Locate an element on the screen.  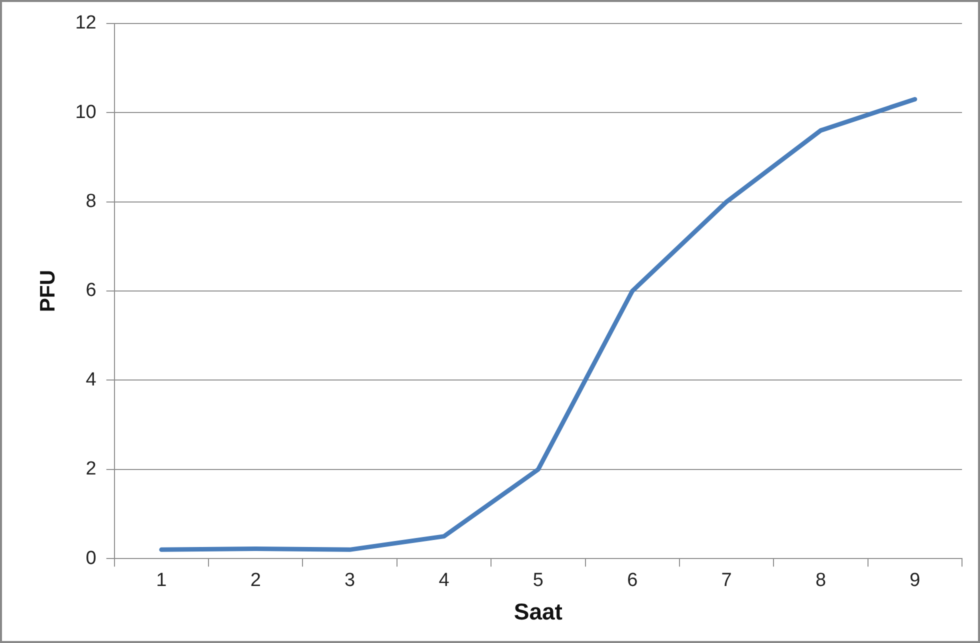
x-tick-label: 8 is located at coordinates (820, 581).